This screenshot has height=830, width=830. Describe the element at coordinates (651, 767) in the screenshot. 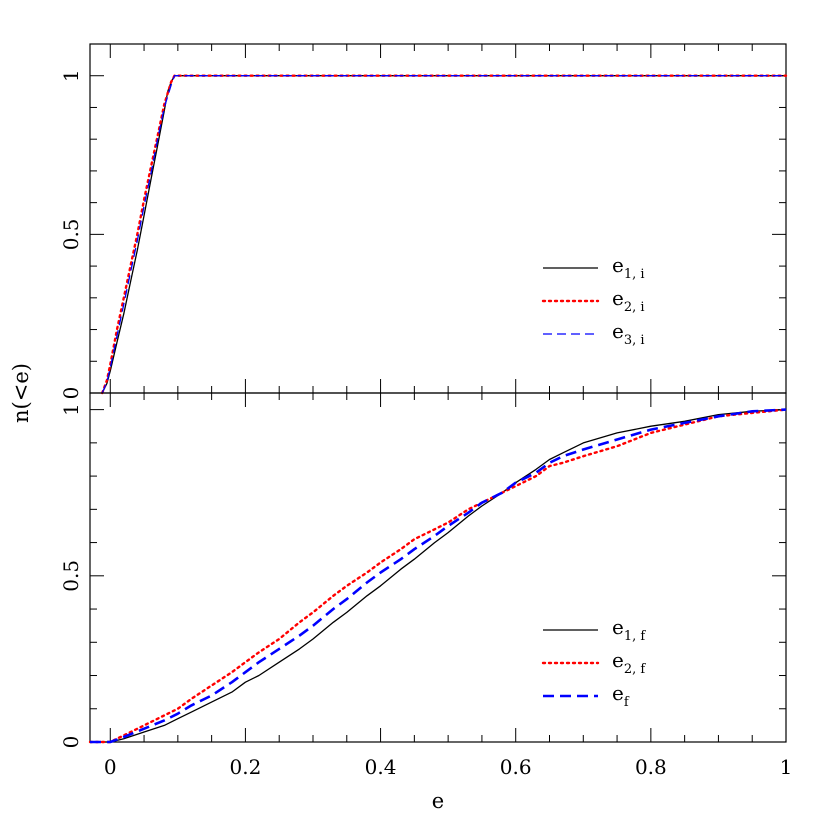

I see `x-tick-label: 0.8` at that location.